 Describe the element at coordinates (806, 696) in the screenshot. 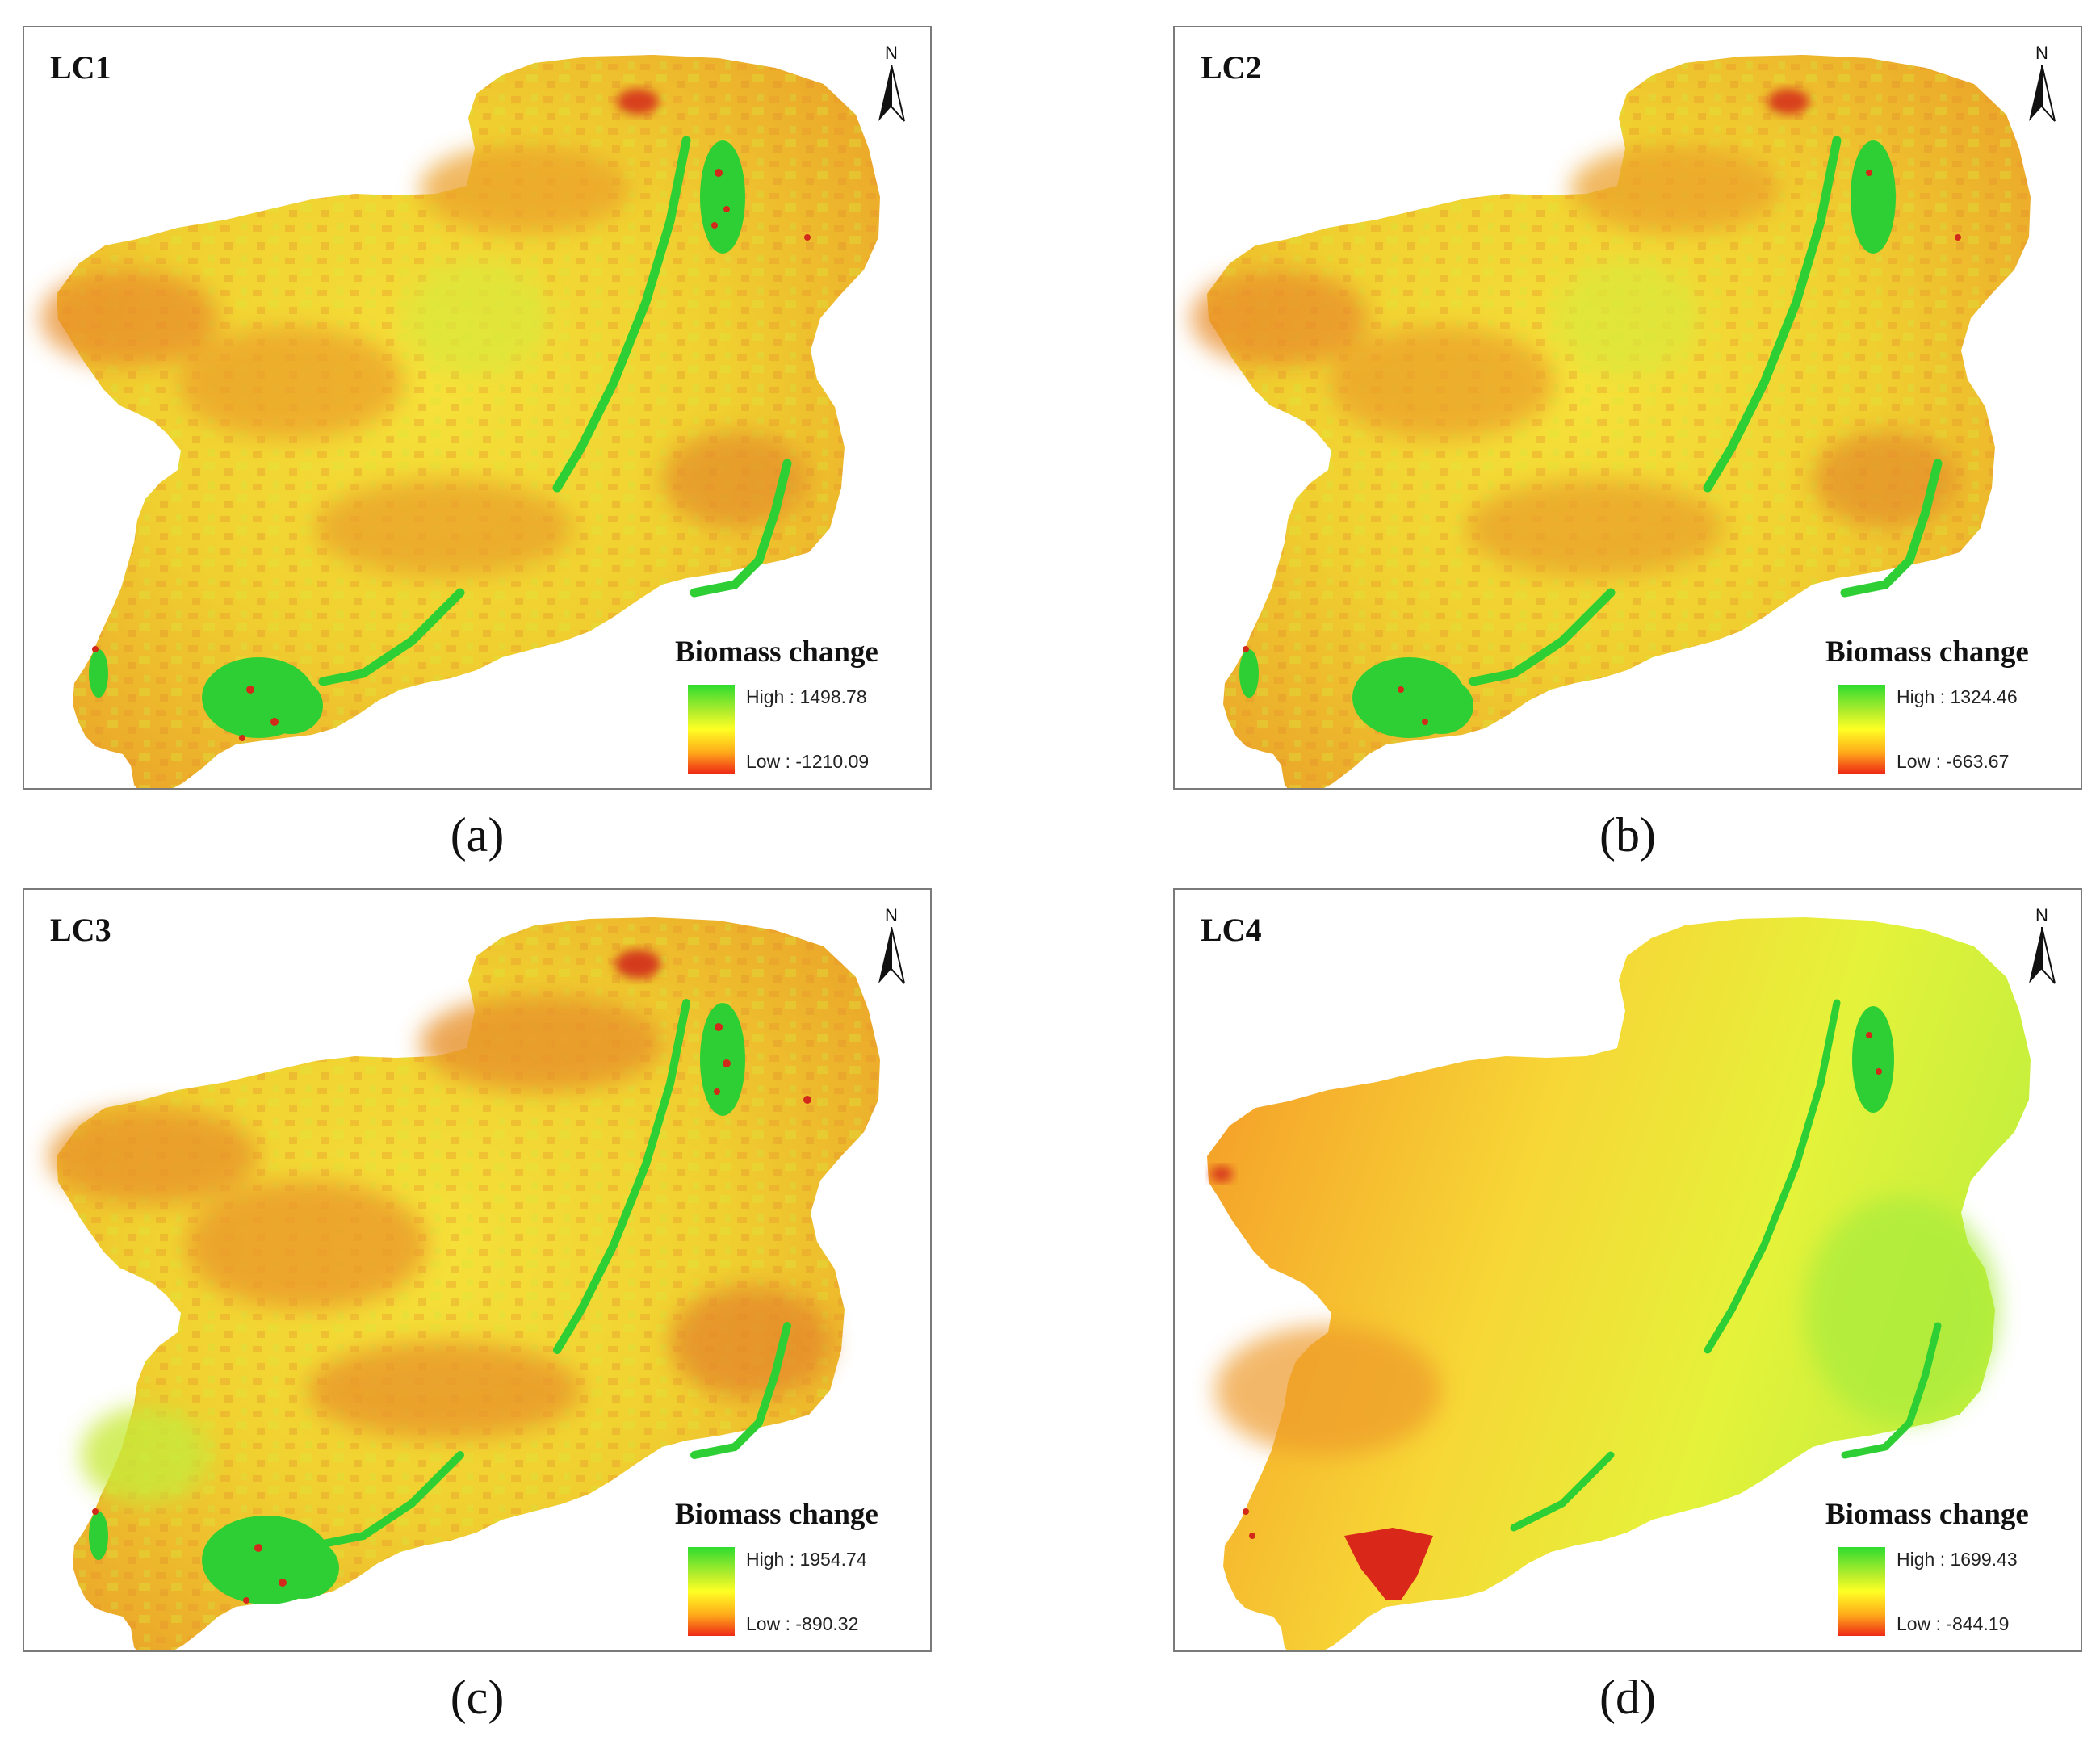

I see `legend-high-label: High : 1498.78` at that location.